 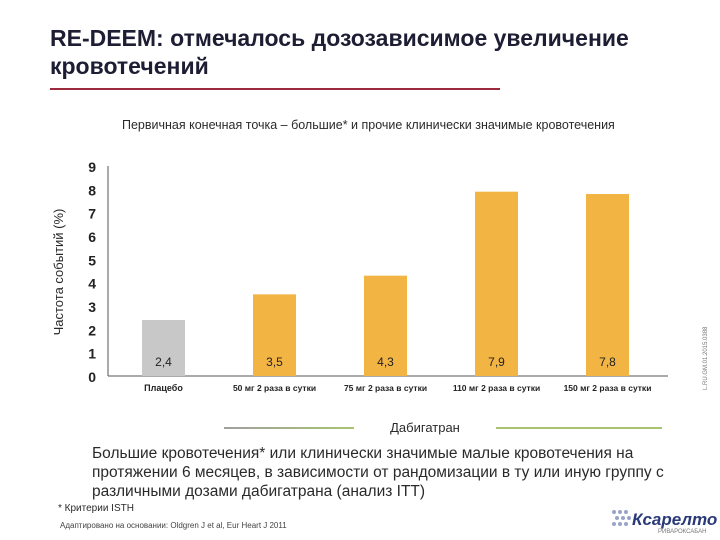 I want to click on xarelto-logo: Кcарелто РИВАРОКСАБАН, so click(x=663, y=523).